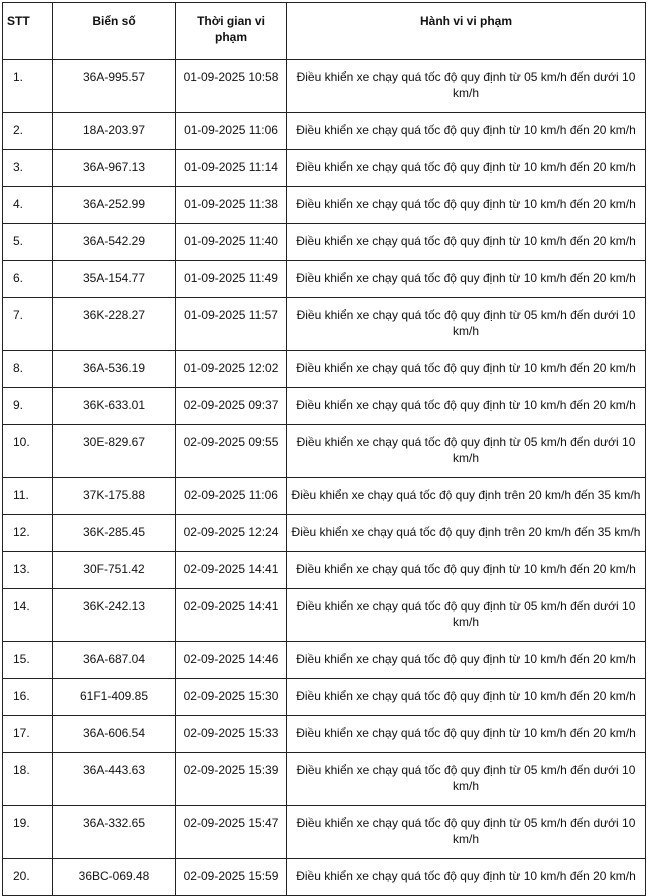  What do you see at coordinates (114, 660) in the screenshot?
I see `cell-plate: 36A-687.04` at bounding box center [114, 660].